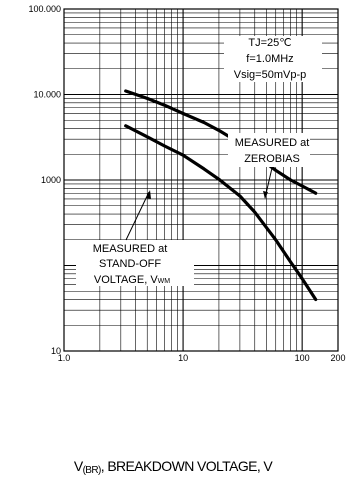 The height and width of the screenshot is (484, 346). What do you see at coordinates (137, 216) in the screenshot?
I see `standoff-pointer-line` at bounding box center [137, 216].